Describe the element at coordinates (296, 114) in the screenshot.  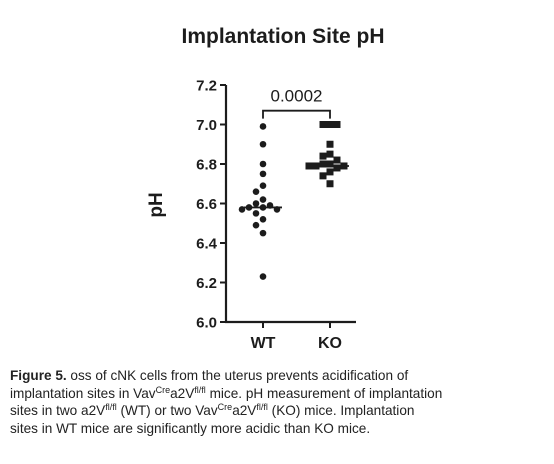
I see `significance-bracket` at that location.